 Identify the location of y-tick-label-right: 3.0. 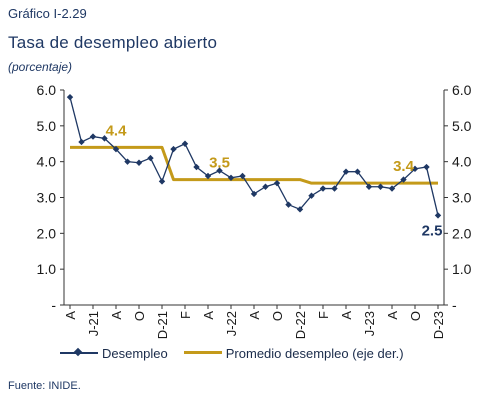
(462, 198).